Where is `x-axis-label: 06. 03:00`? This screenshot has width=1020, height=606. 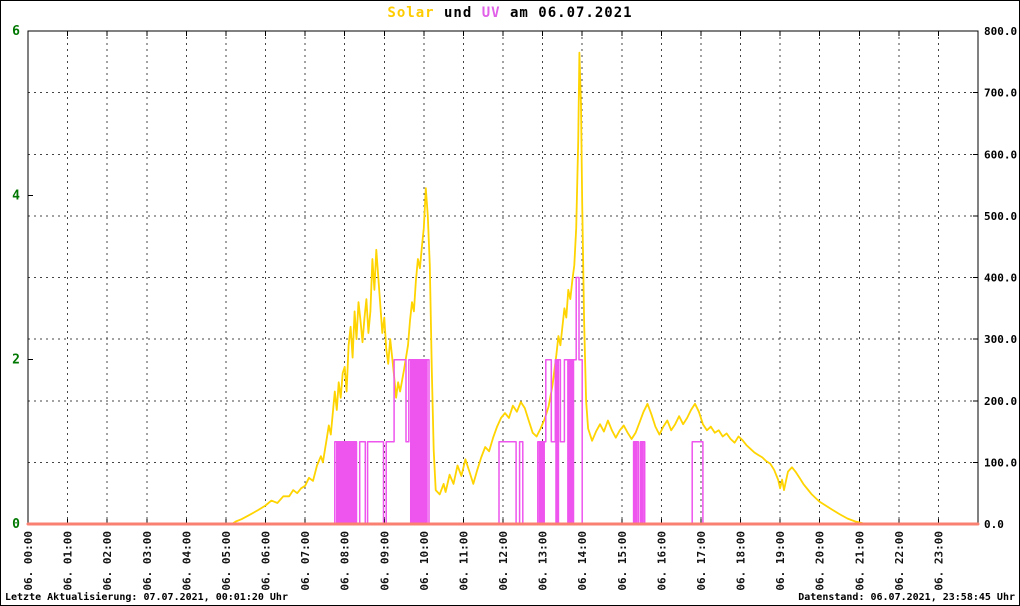 x-axis-label: 06. 03:00 is located at coordinates (147, 561).